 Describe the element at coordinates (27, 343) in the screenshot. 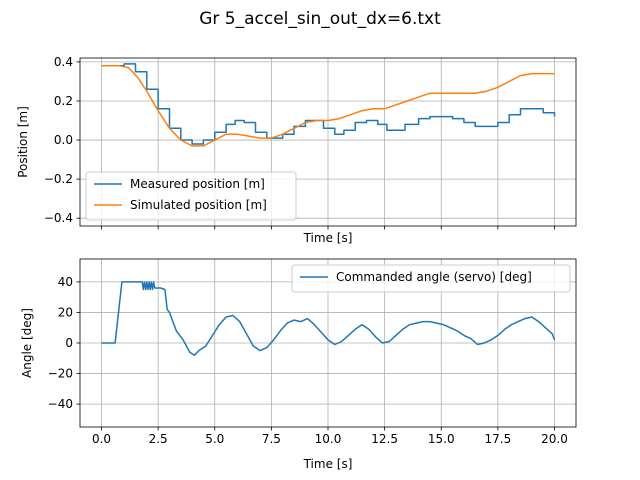

I see `angle-y-axis-label: Angle [deg]` at that location.